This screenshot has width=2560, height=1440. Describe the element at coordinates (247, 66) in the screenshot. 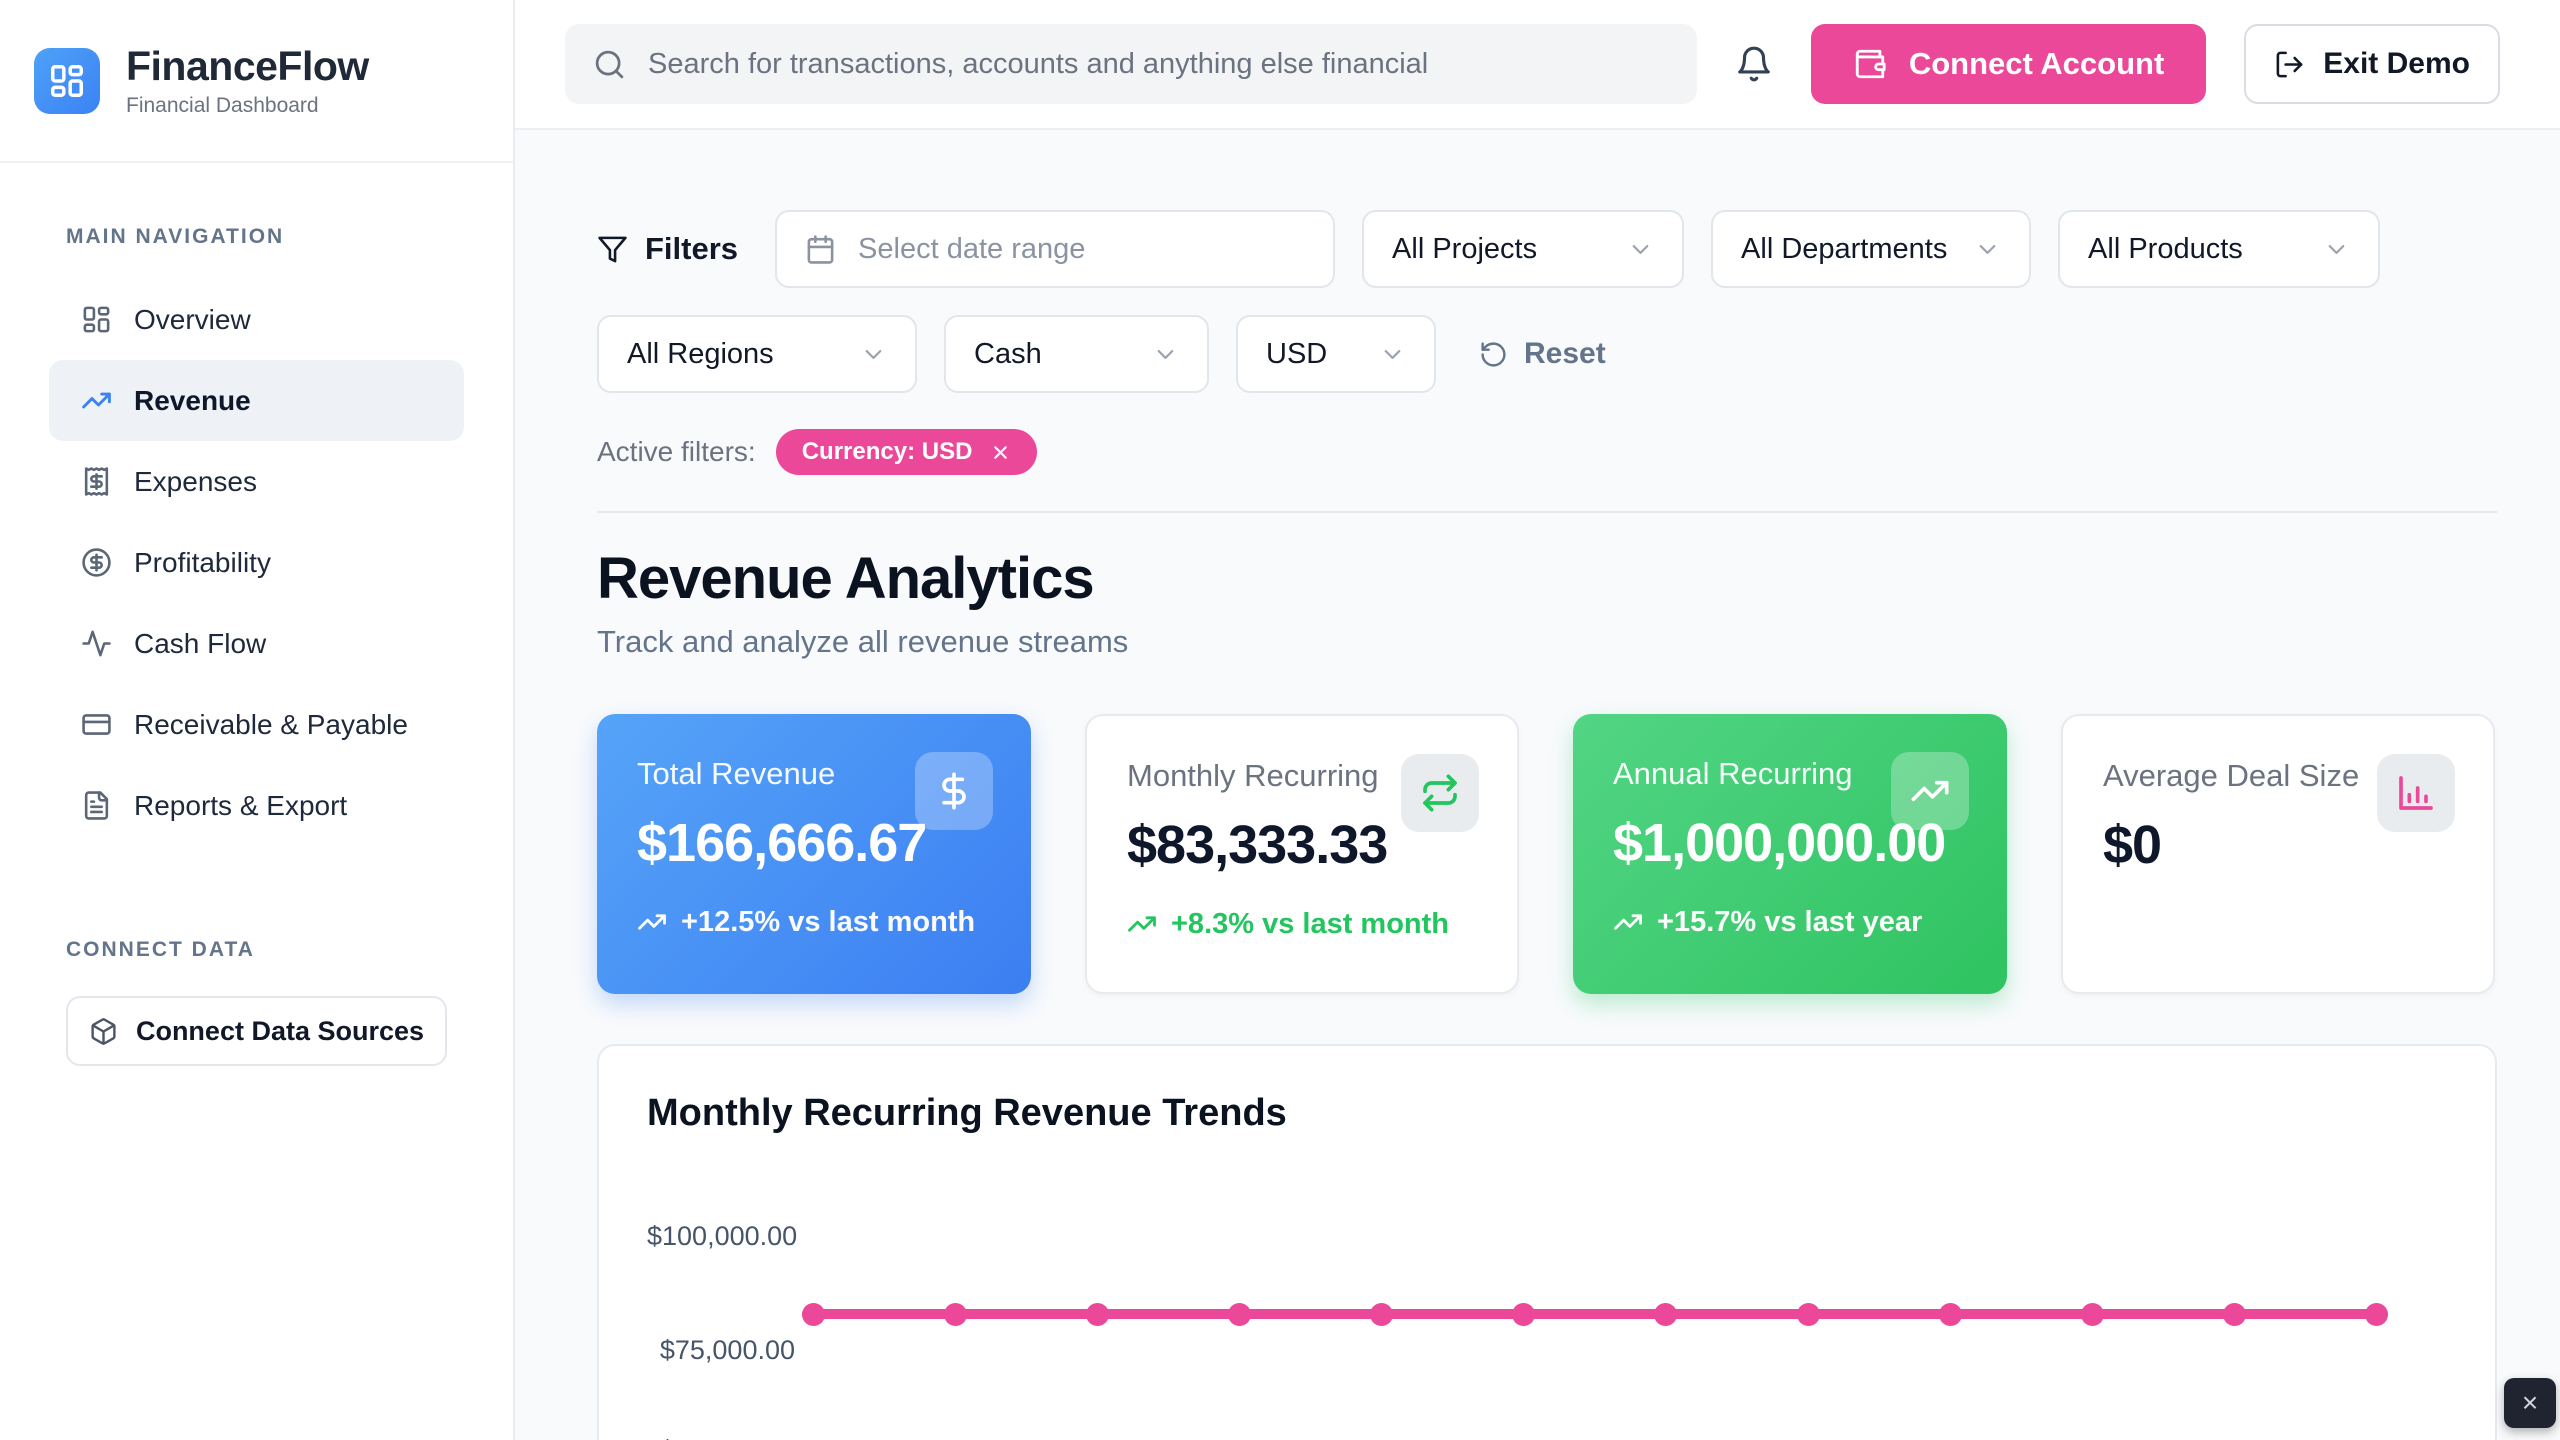

I see `brand-name: FinanceFlow` at that location.